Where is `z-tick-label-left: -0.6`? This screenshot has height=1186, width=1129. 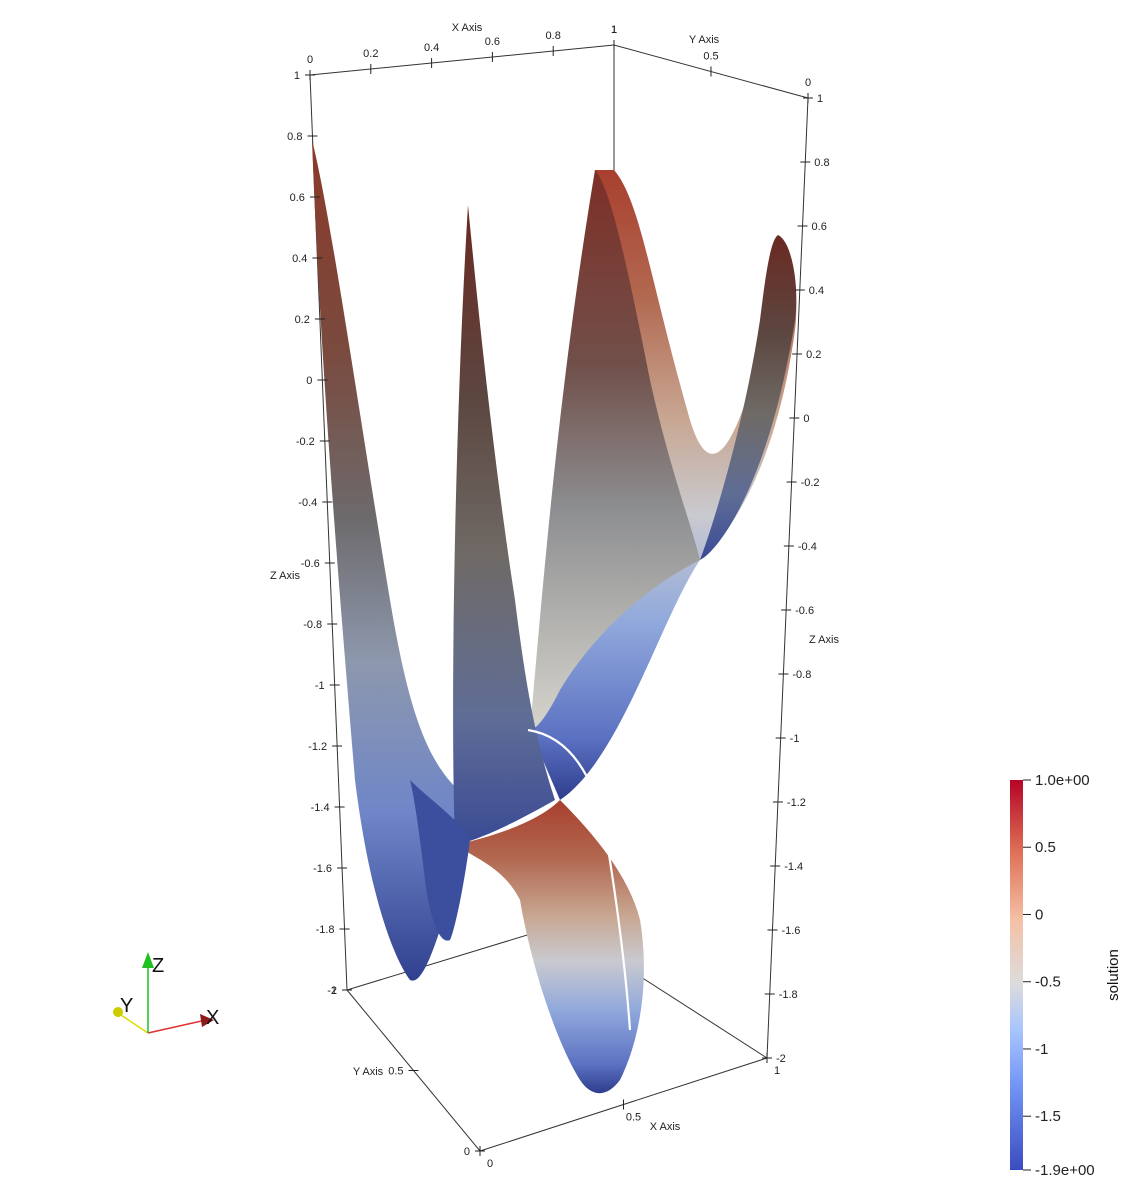
z-tick-label-left: -0.6 is located at coordinates (310, 564).